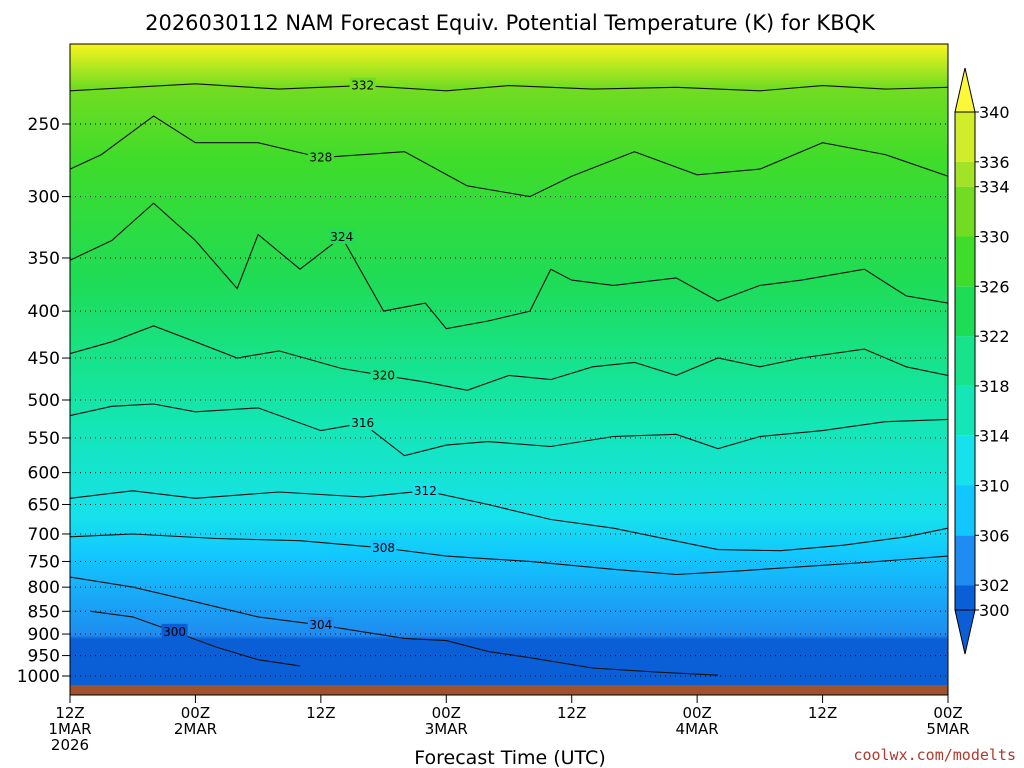 Image resolution: width=1024 pixels, height=768 pixels. I want to click on xtick-label-0-2: 2026, so click(70, 745).